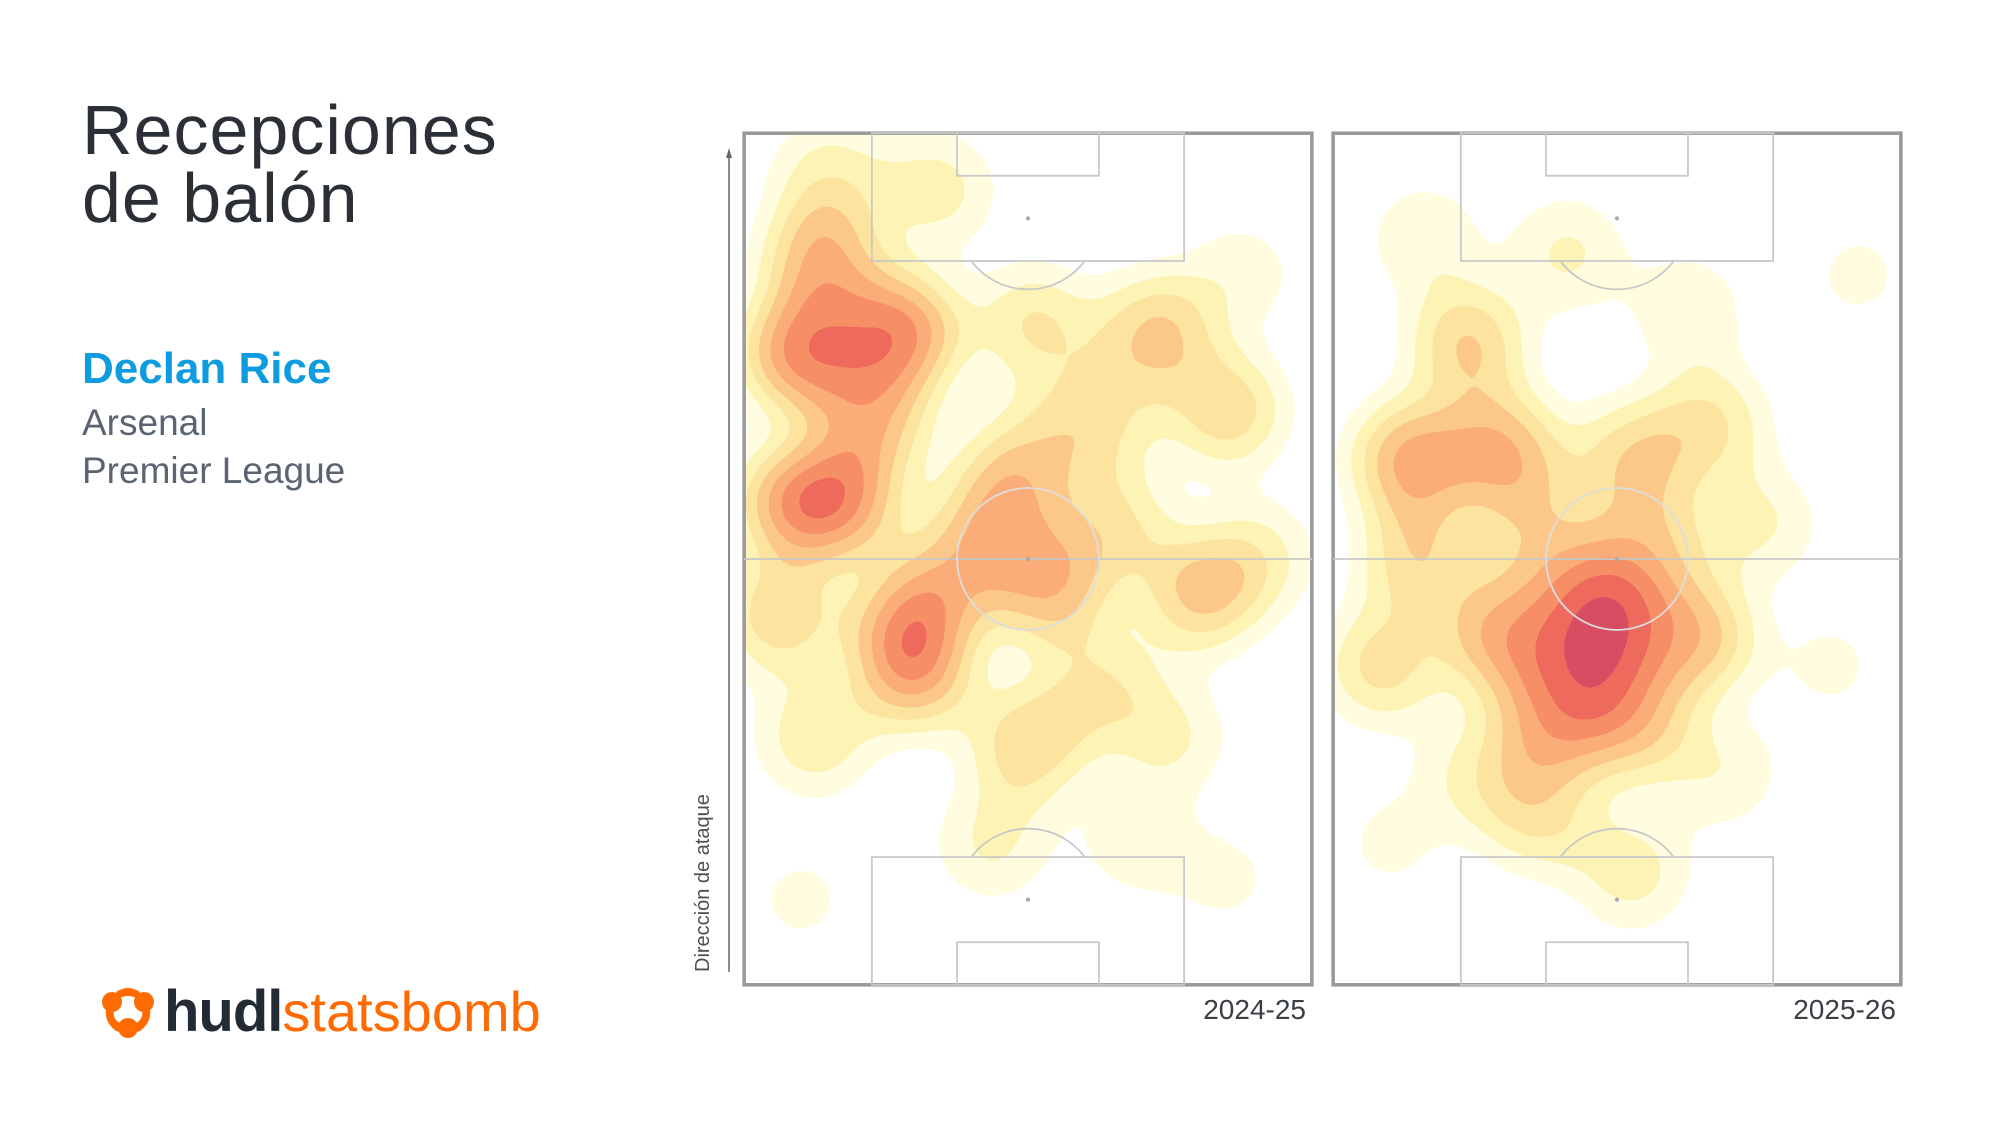 This screenshot has width=2000, height=1125. Describe the element at coordinates (1844, 1009) in the screenshot. I see `season-label-2025-26: 2025-26` at that location.